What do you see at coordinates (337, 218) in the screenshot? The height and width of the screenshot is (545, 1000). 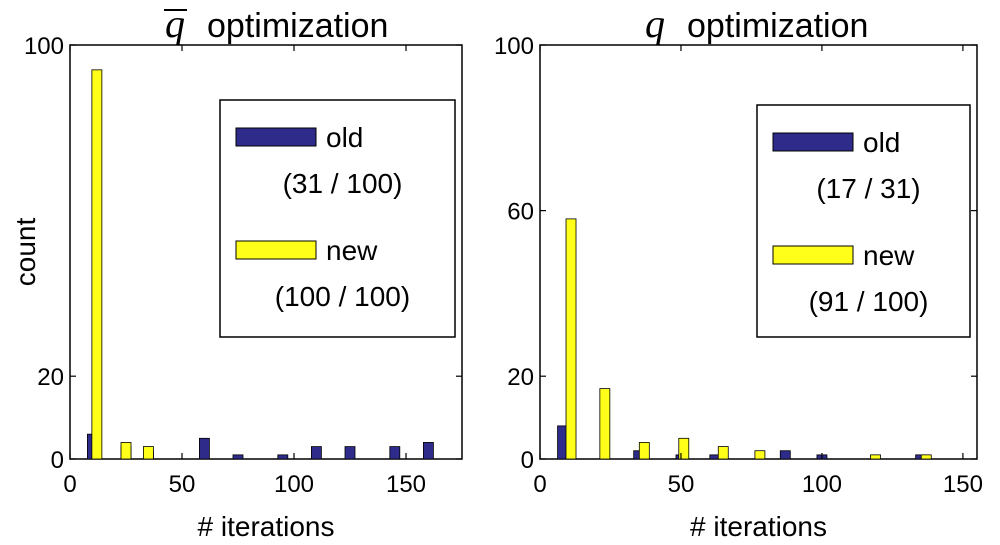 I see `legend: old (31 / 100) new (100 / 100)` at bounding box center [337, 218].